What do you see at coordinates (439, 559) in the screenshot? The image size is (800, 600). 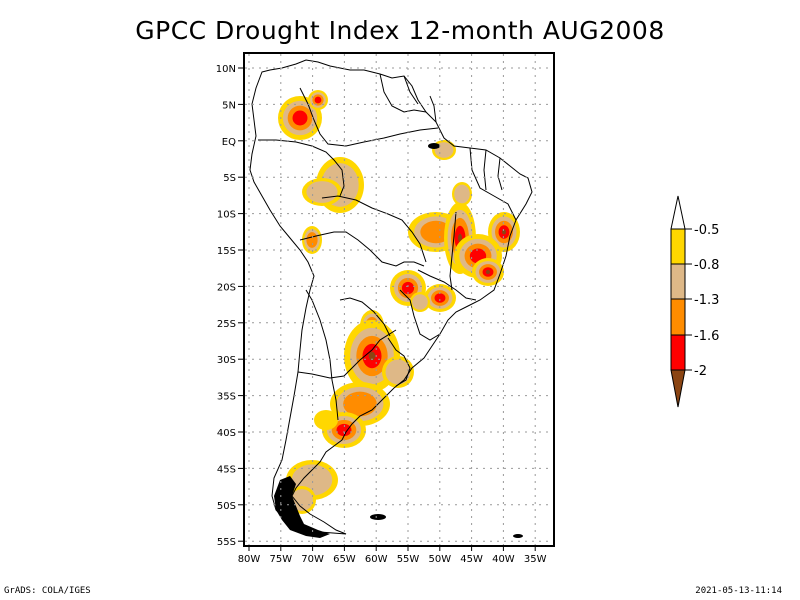 I see `x-tick-label: 50W` at bounding box center [439, 559].